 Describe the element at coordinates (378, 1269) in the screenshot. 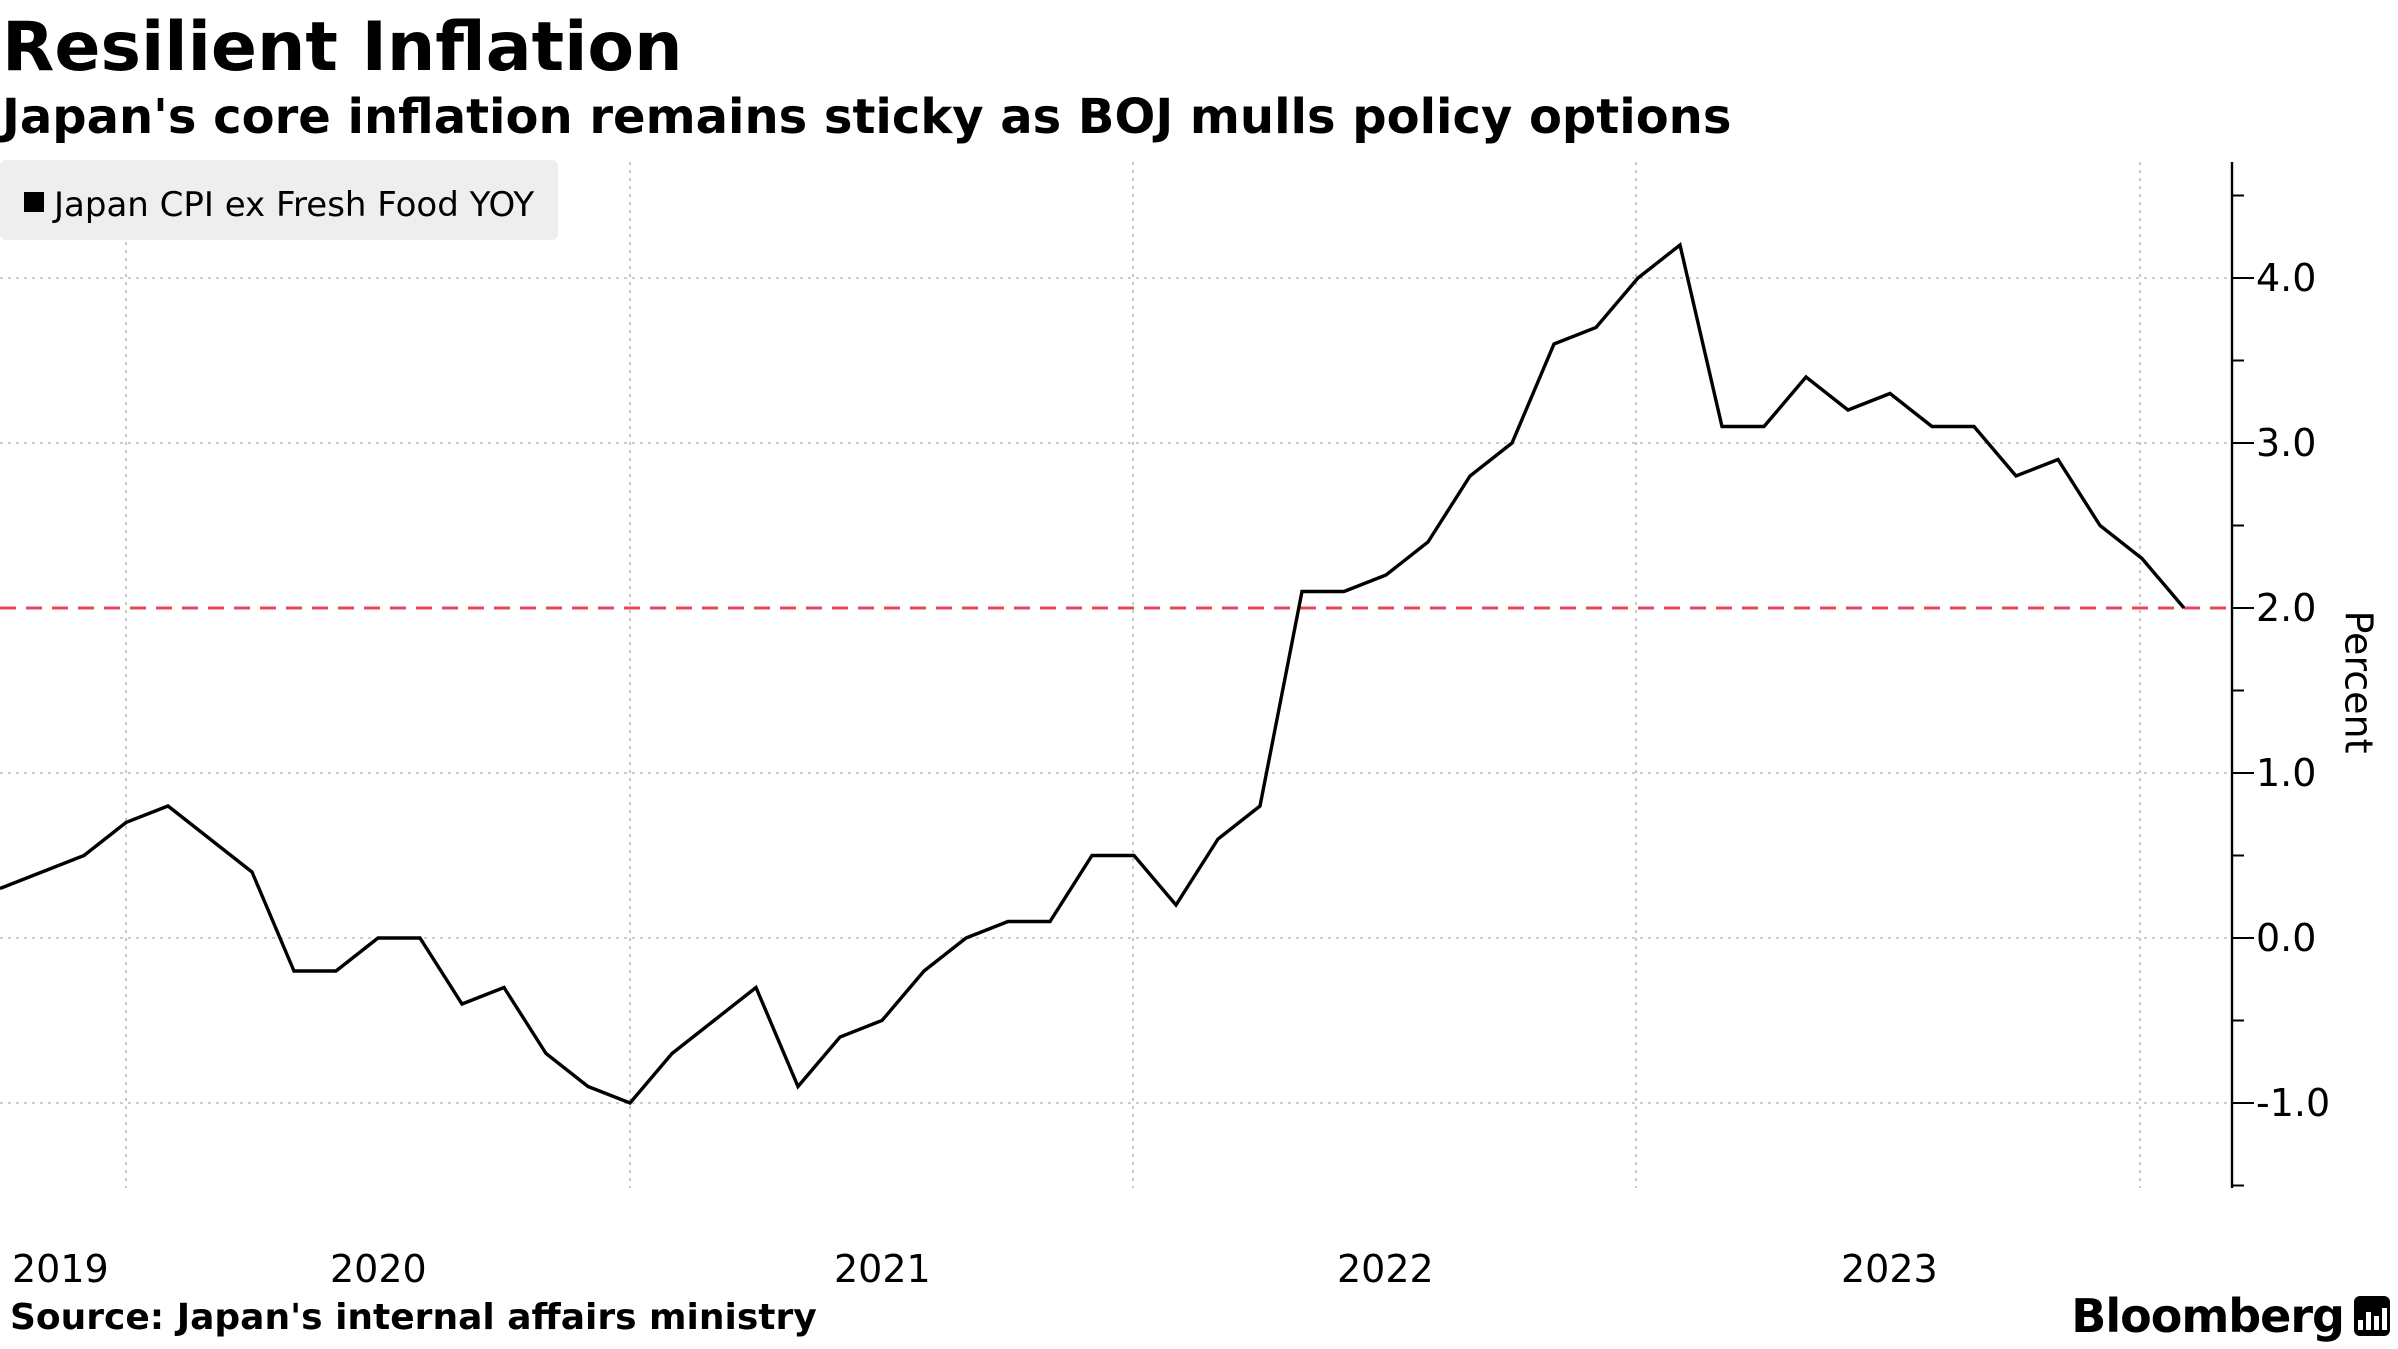

I see `x-year-label: 2020` at that location.